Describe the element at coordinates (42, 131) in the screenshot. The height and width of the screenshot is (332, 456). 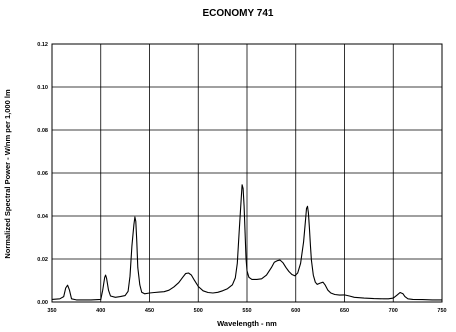
I see `y-tick-label: 0.08` at that location.